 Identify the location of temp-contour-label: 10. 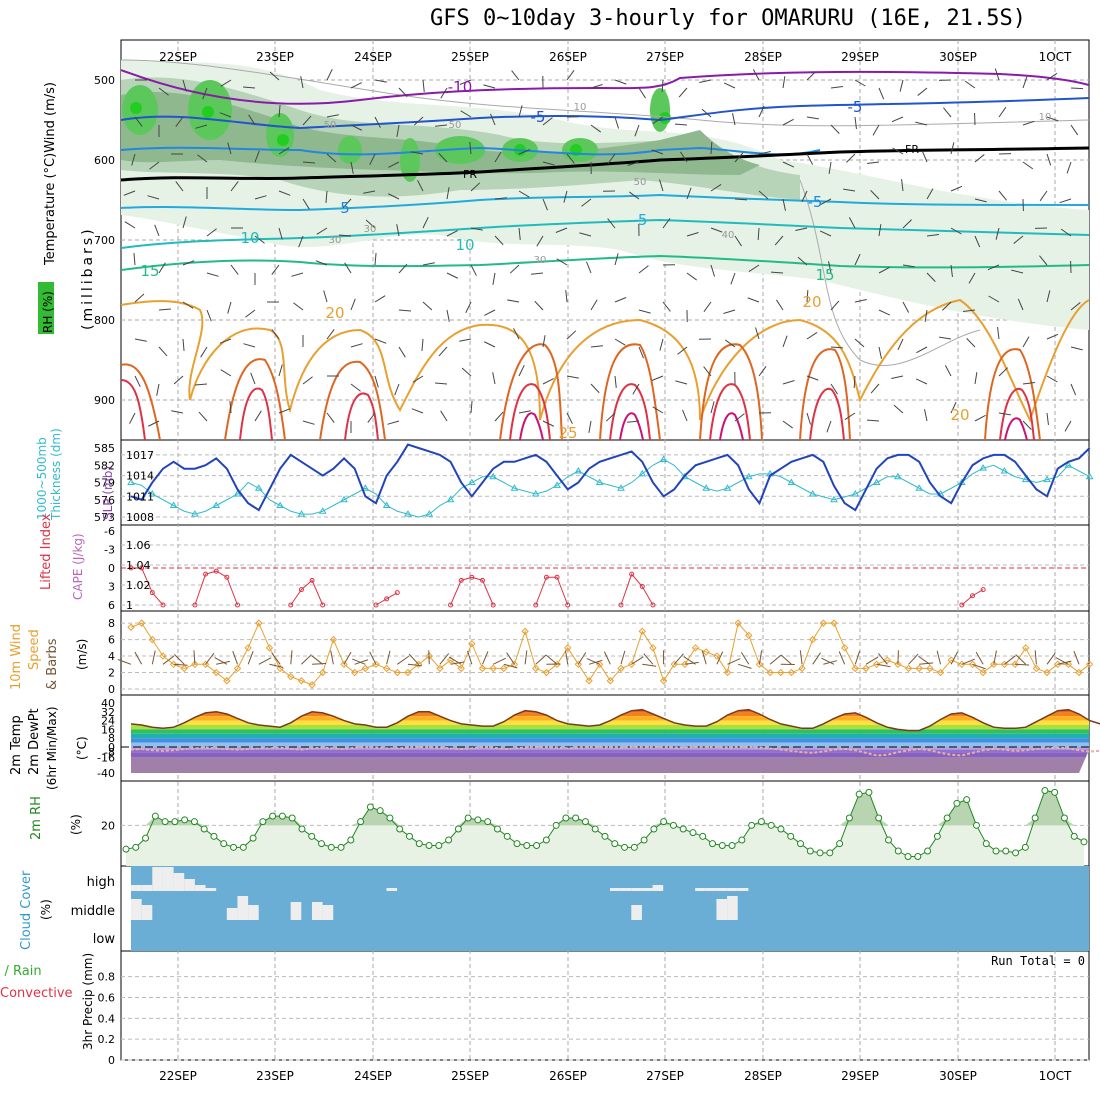
(464, 245).